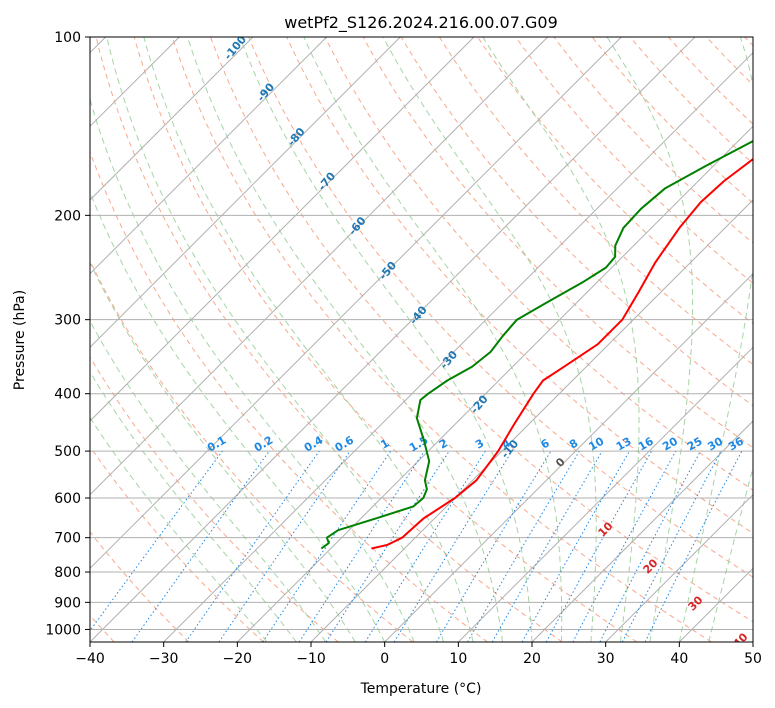  I want to click on mixing-ratio-label: 6, so click(545, 443).